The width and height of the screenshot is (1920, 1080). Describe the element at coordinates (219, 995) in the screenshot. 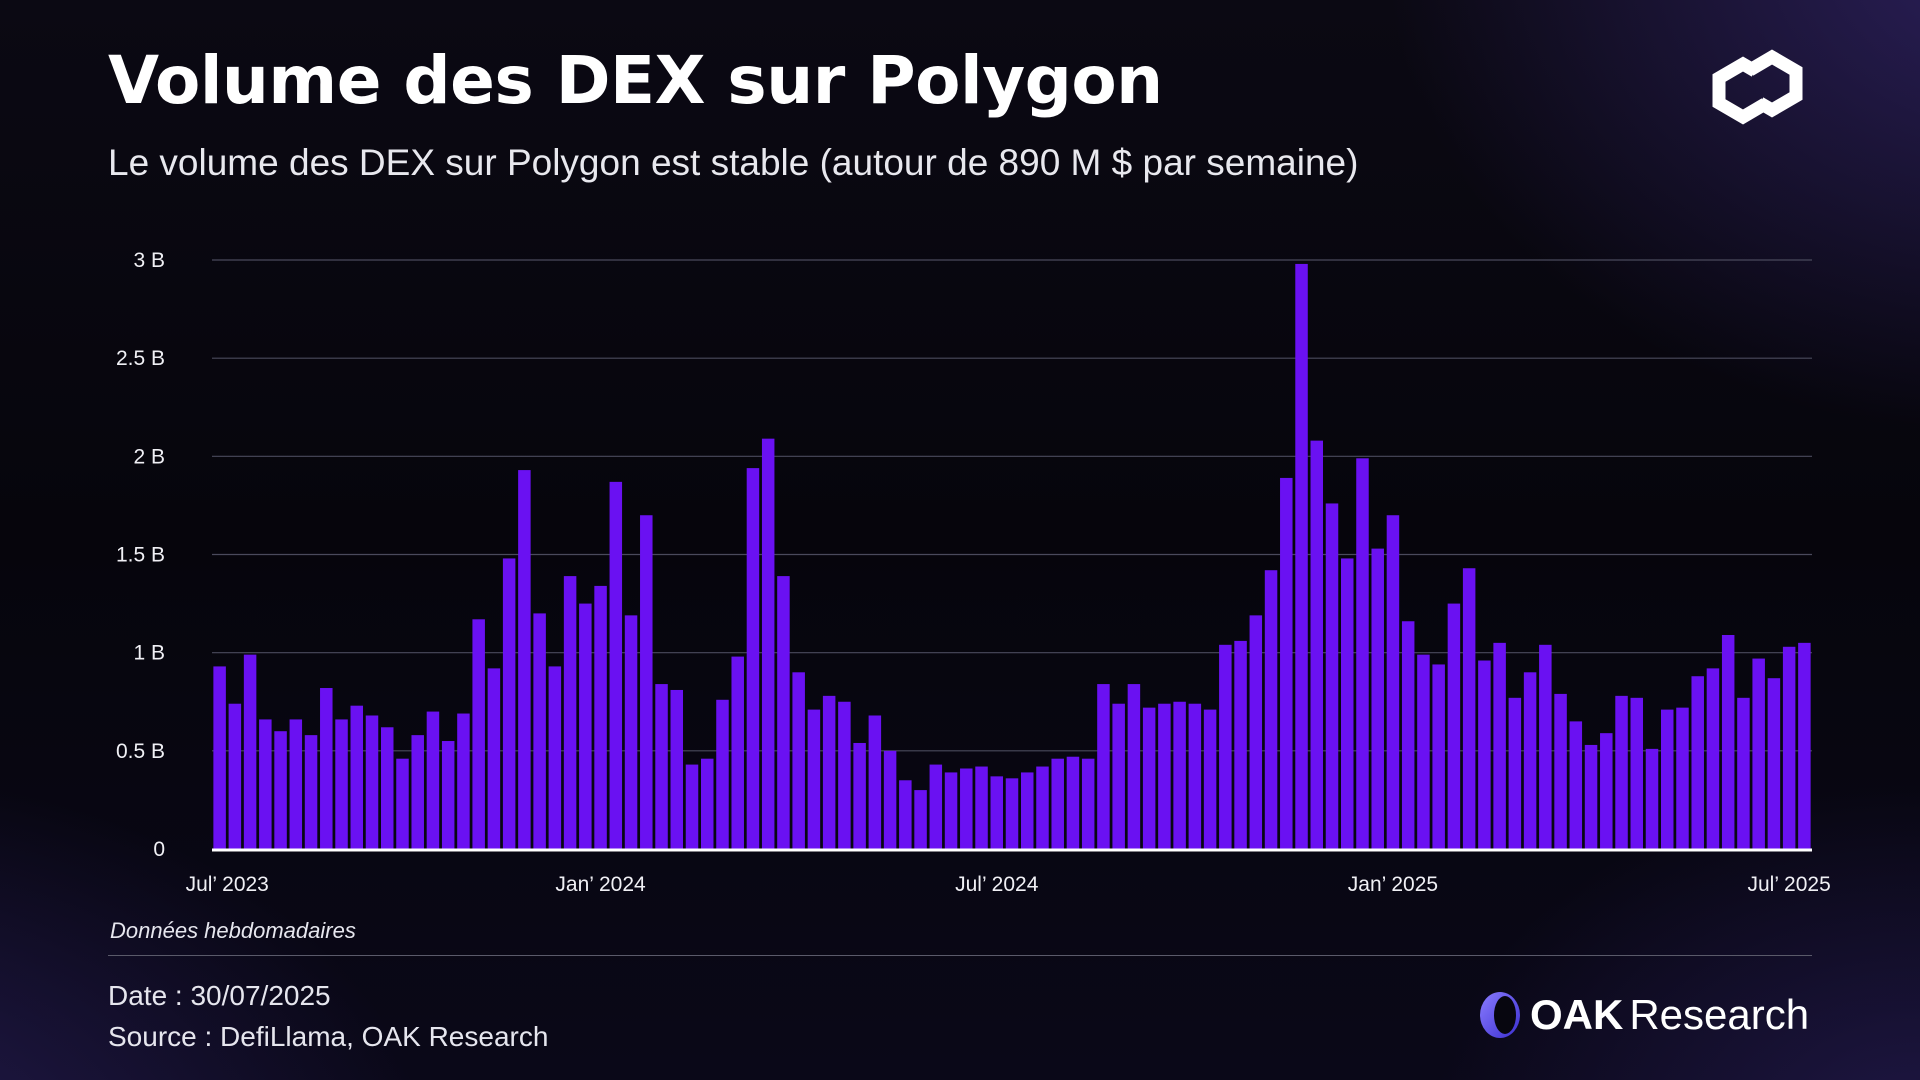

I see `footer-date: Date : 30/07/2025` at that location.